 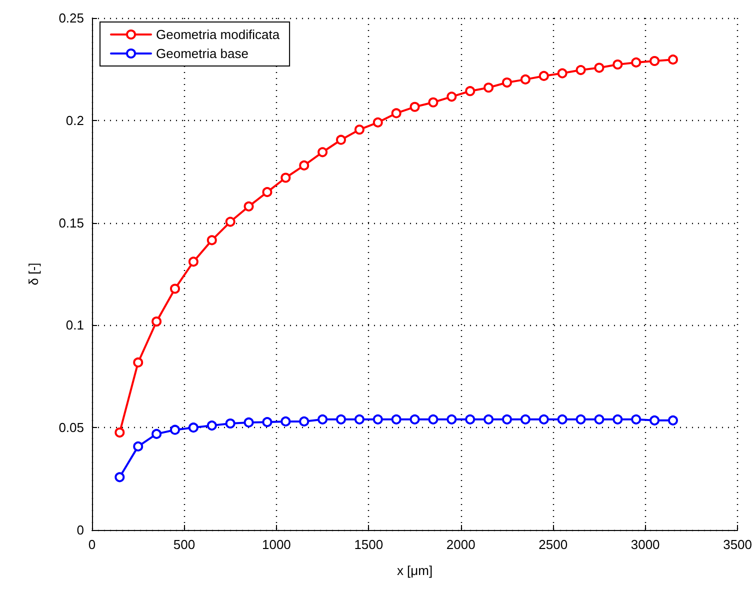 What do you see at coordinates (184, 544) in the screenshot?
I see `x-tick-label: 500` at bounding box center [184, 544].